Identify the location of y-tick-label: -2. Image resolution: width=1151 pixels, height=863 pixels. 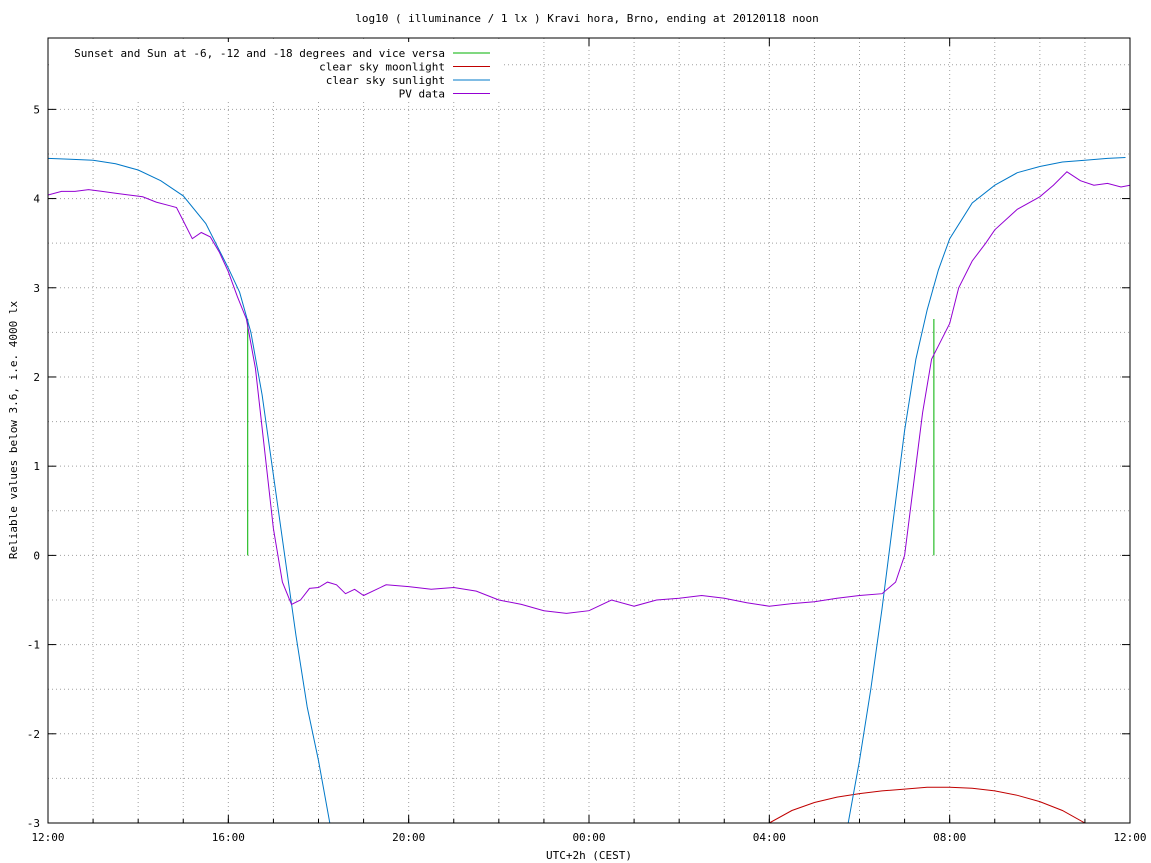
(33, 734).